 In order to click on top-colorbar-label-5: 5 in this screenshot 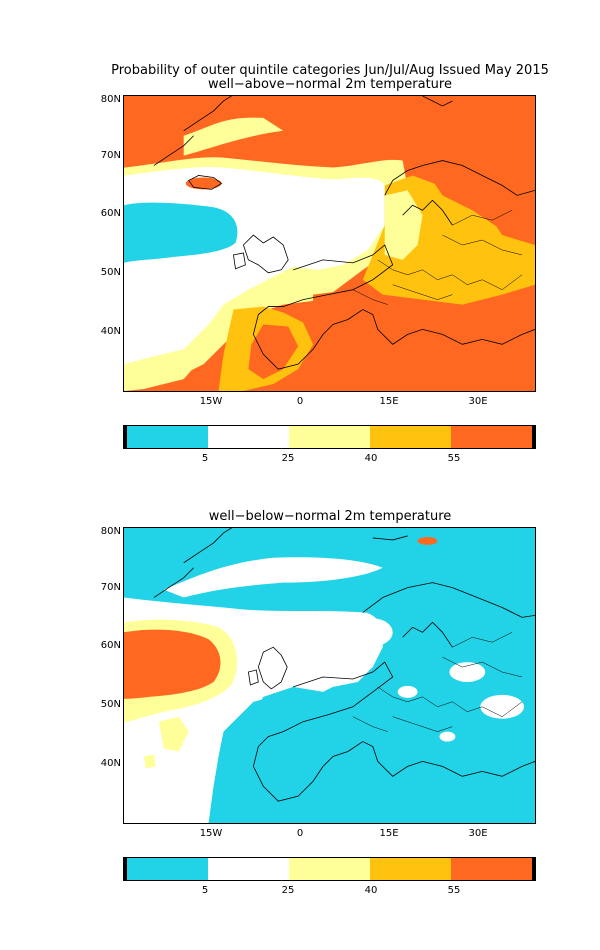, I will do `click(205, 458)`.